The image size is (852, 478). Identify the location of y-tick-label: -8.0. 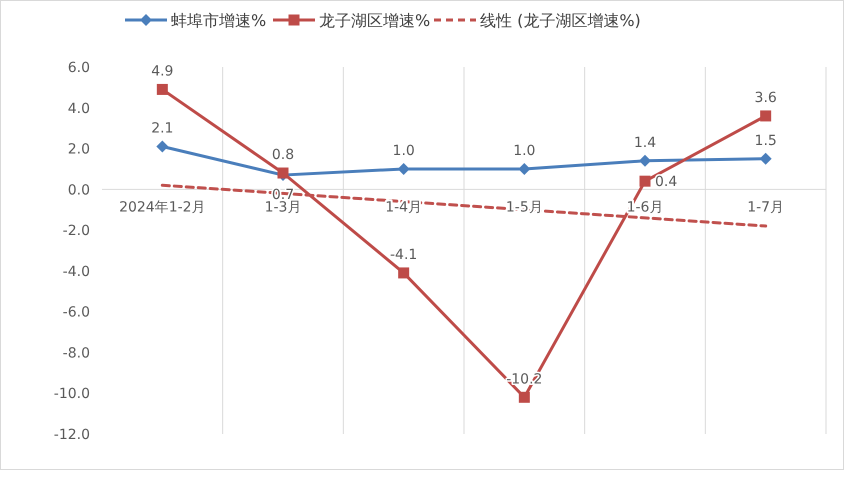
(76, 353).